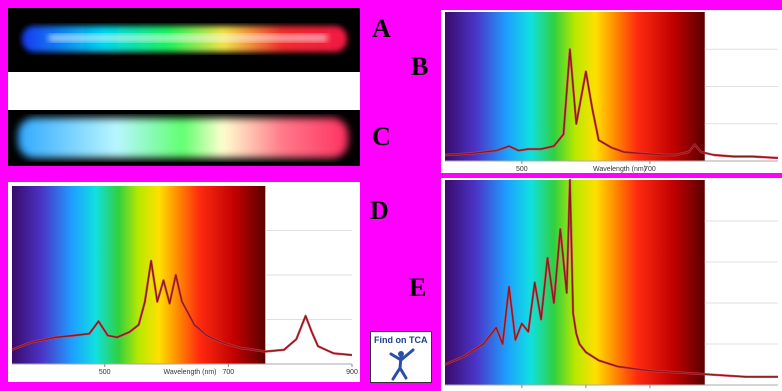  What do you see at coordinates (352, 372) in the screenshot?
I see `x-tick-label: 900` at bounding box center [352, 372].